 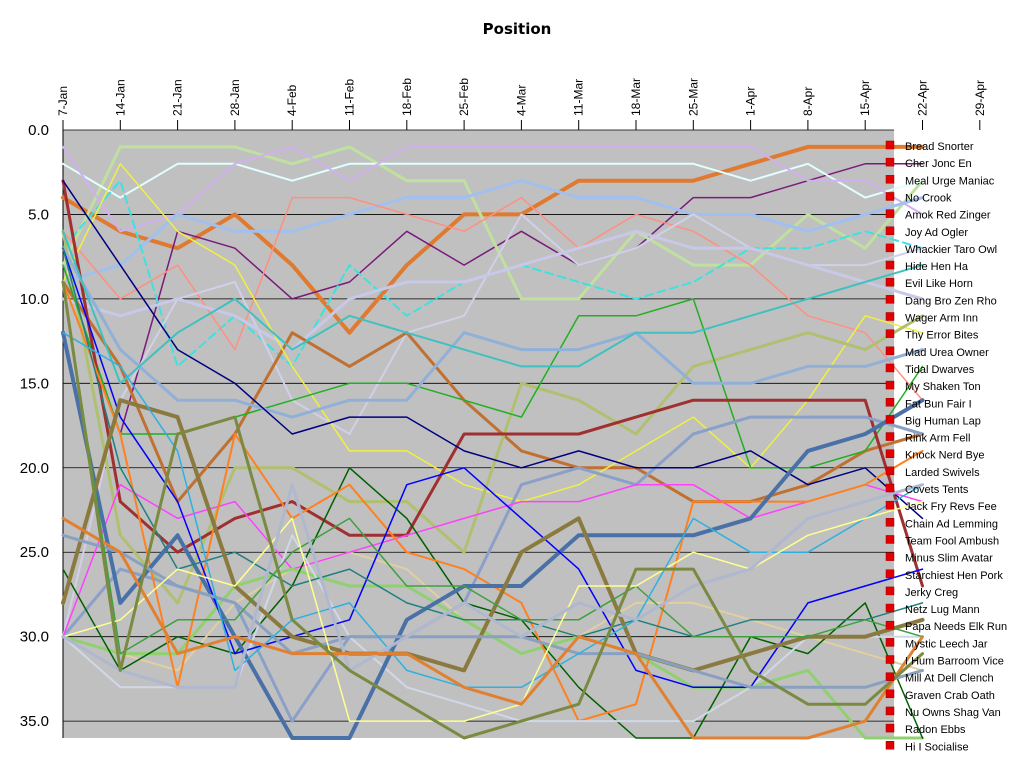 I want to click on legend-label: Radon Ebbs, so click(x=935, y=730).